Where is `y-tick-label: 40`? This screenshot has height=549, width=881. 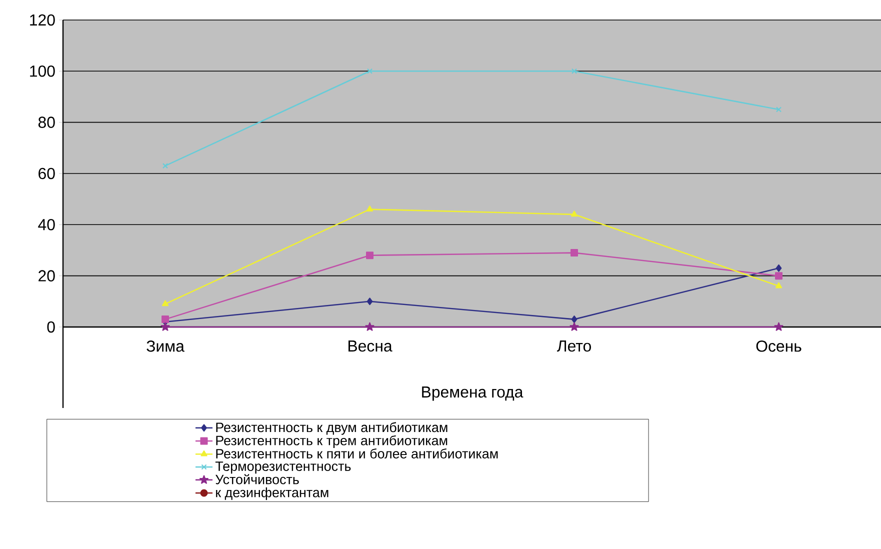
y-tick-label: 40 is located at coordinates (46, 224).